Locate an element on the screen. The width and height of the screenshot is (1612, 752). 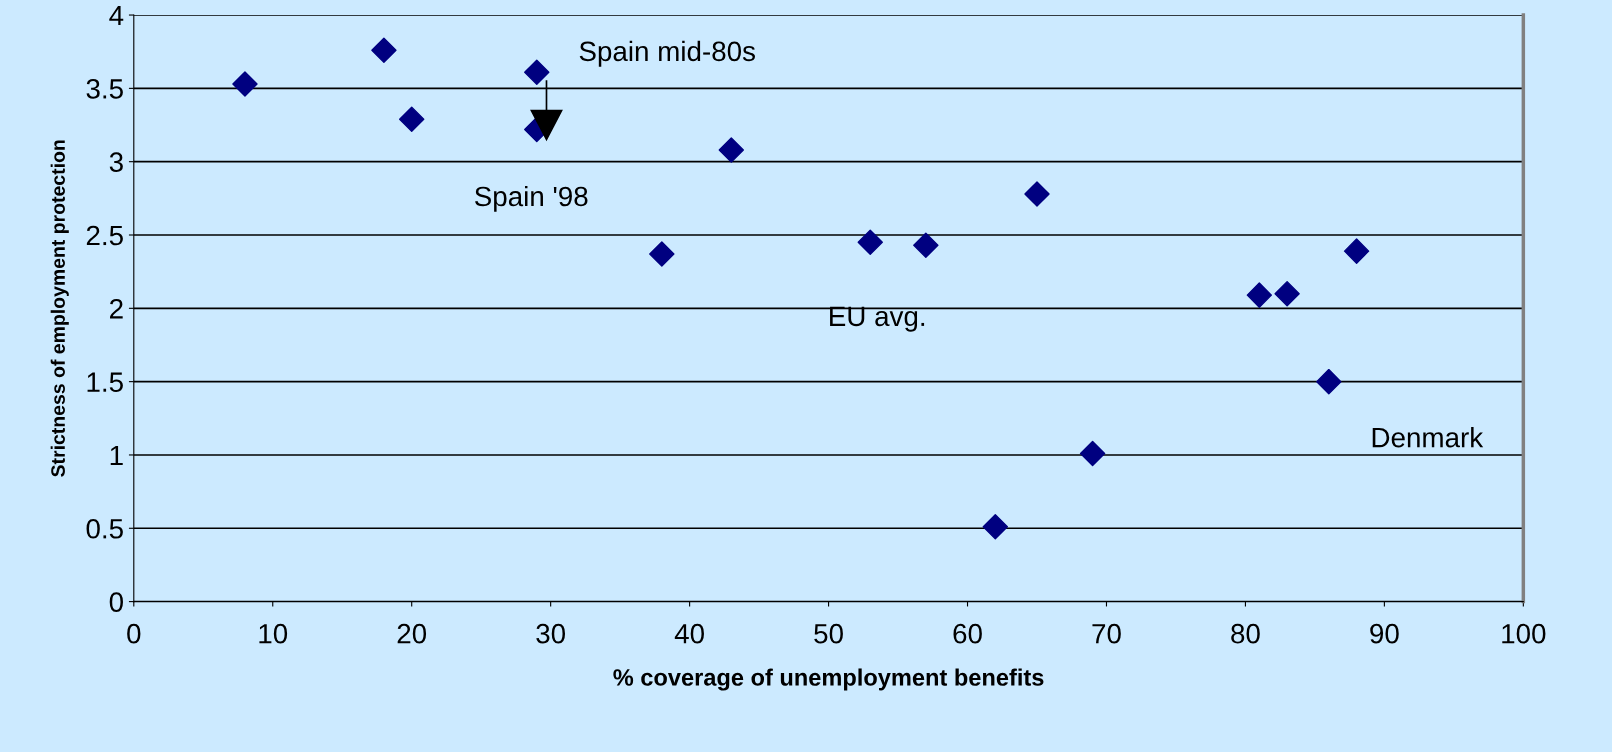
y-tick-label: 0.5 is located at coordinates (104, 528).